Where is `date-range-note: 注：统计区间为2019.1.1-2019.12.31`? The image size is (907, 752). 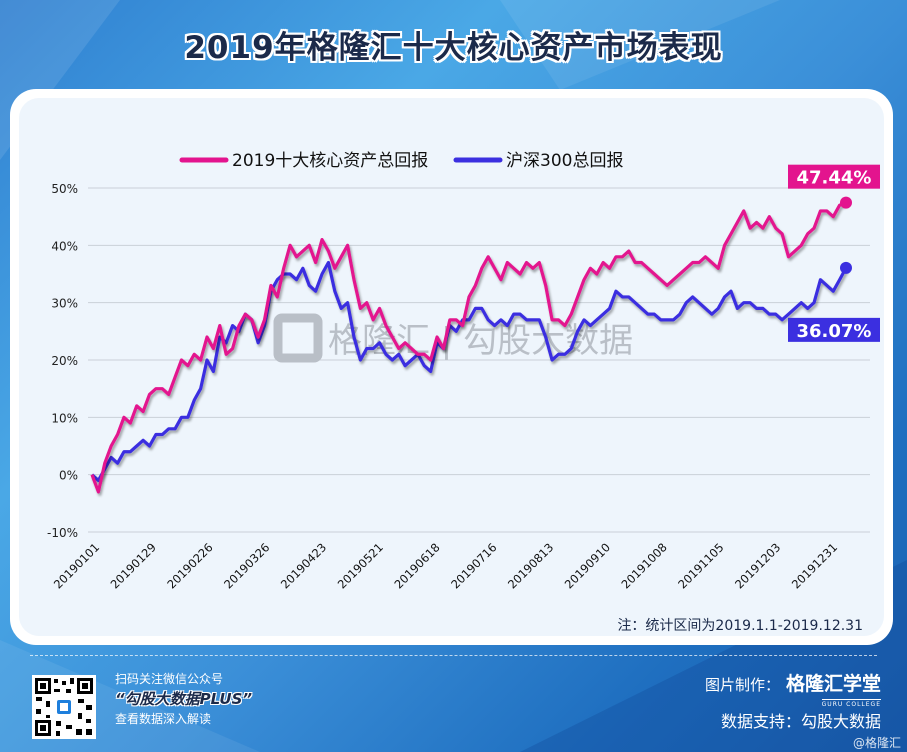 date-range-note: 注：统计区间为2019.1.1-2019.12.31 is located at coordinates (740, 626).